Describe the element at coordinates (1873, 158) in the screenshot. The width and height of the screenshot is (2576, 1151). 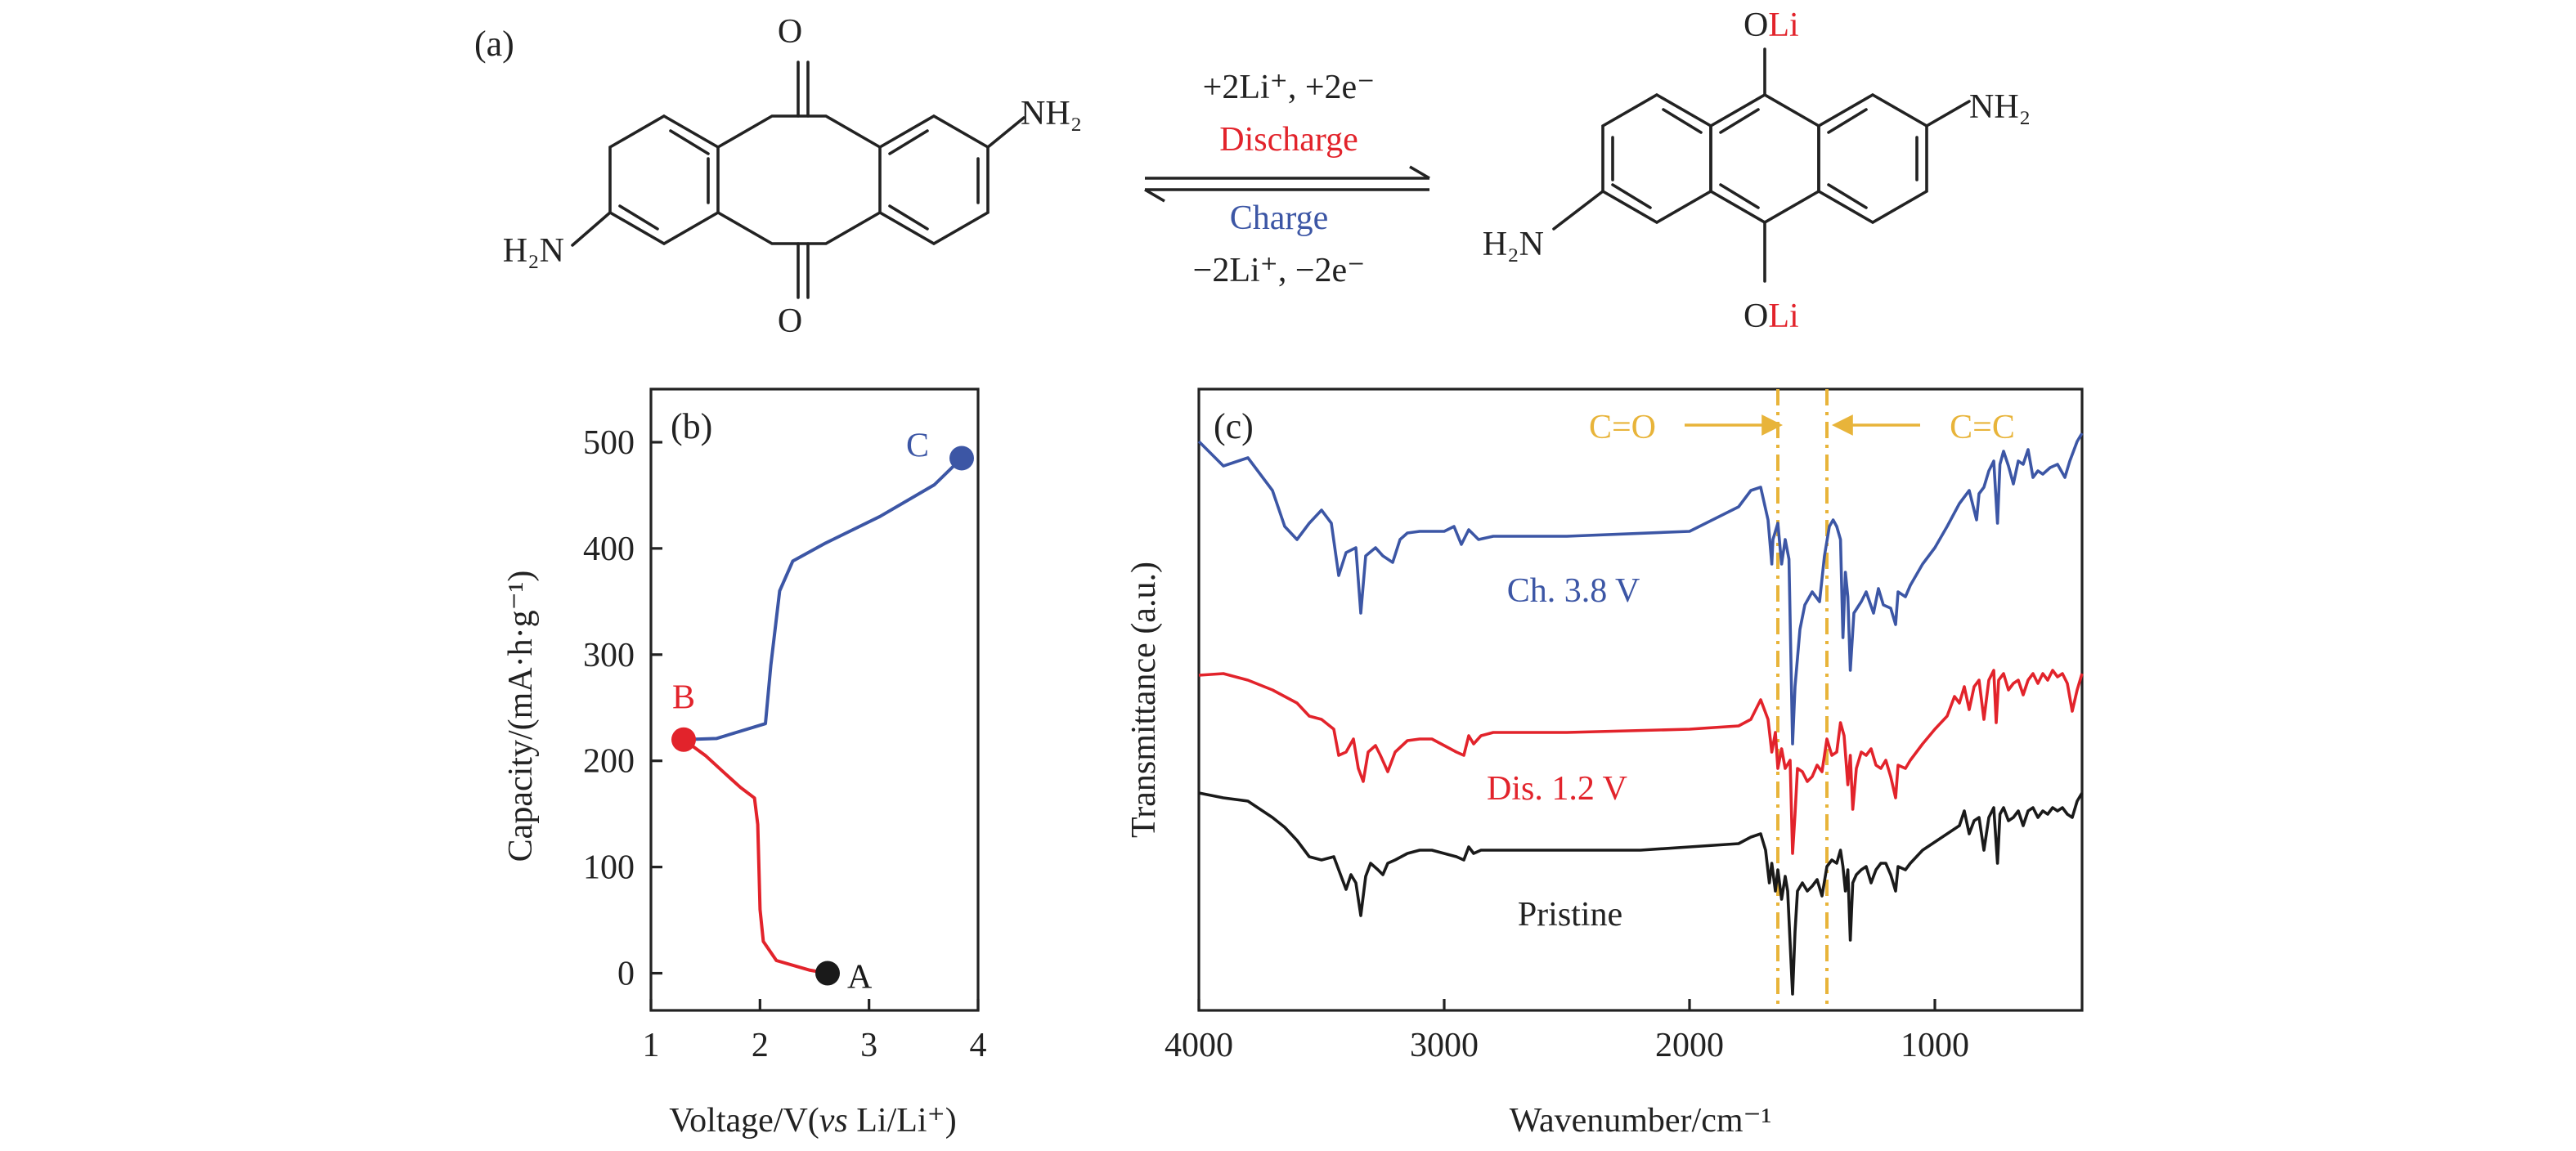
I see `right-ring-c` at that location.